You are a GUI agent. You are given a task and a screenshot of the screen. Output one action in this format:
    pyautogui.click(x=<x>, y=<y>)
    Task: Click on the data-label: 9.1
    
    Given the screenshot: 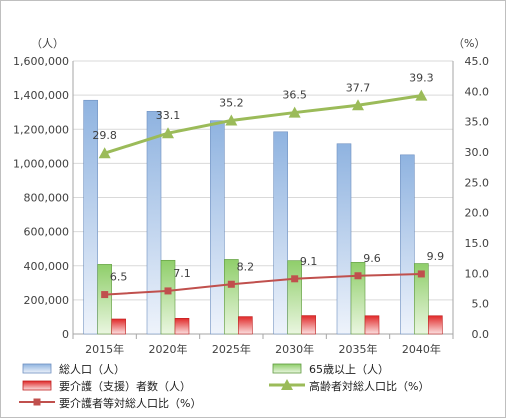 What is the action you would take?
    pyautogui.click(x=309, y=261)
    